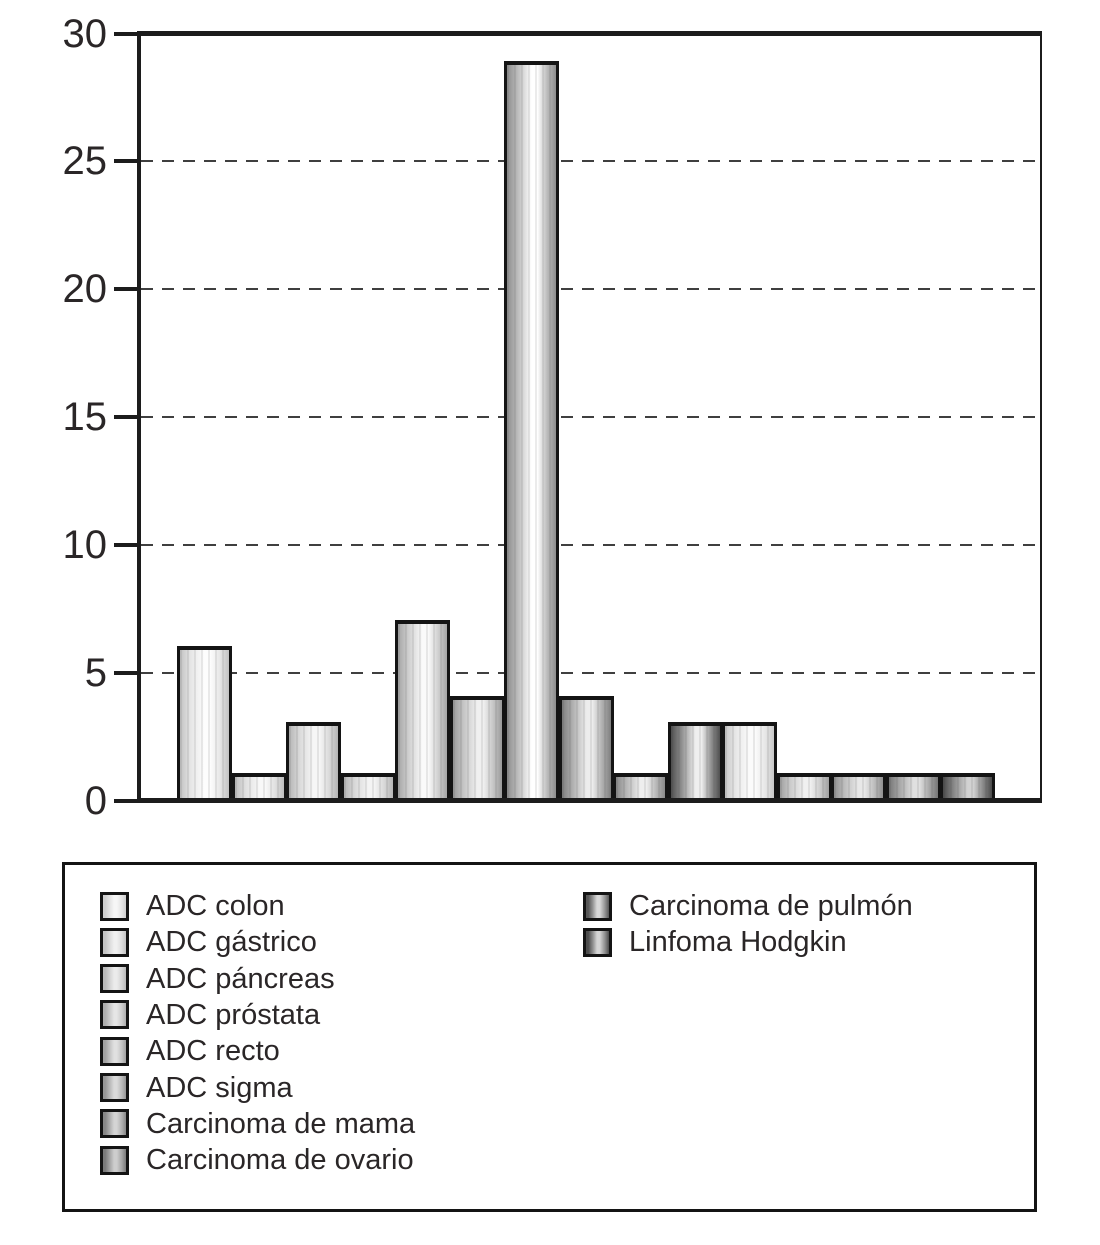 The image size is (1100, 1245). I want to click on y-tick-label: 0, so click(95, 800).